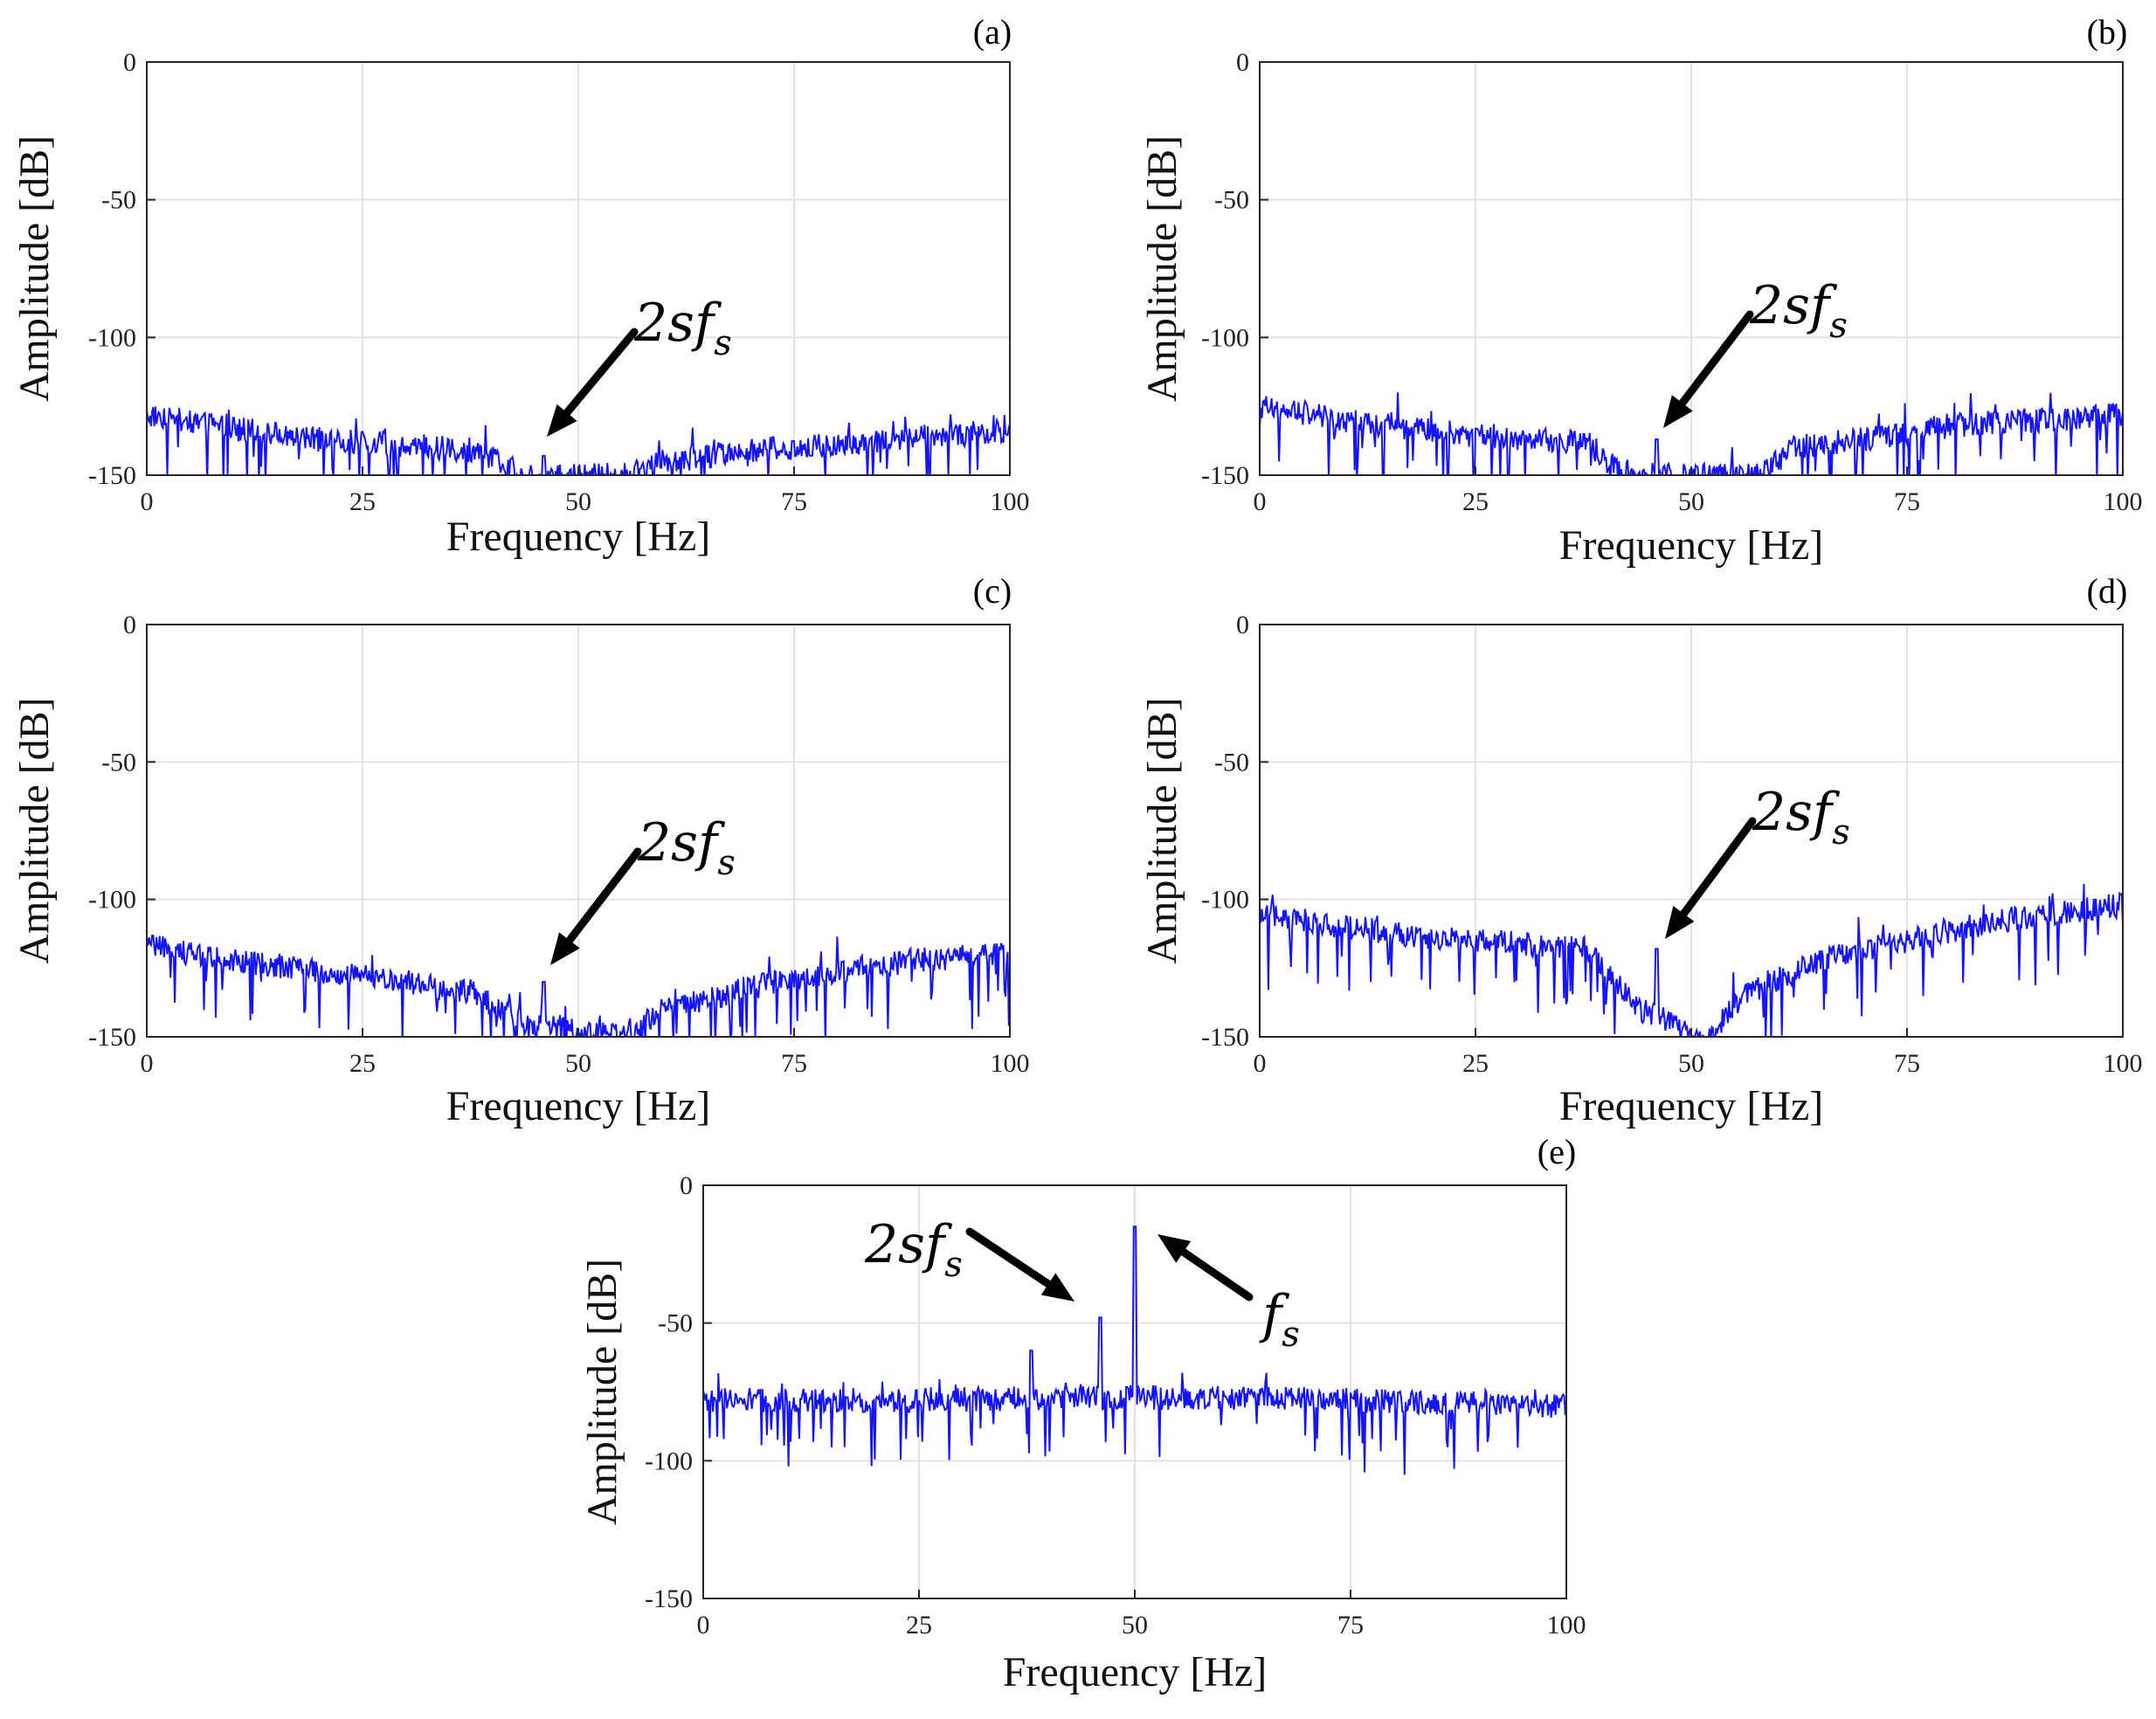 This screenshot has width=2156, height=1719. What do you see at coordinates (1217, 1274) in the screenshot?
I see `arrow-fs-shaft` at bounding box center [1217, 1274].